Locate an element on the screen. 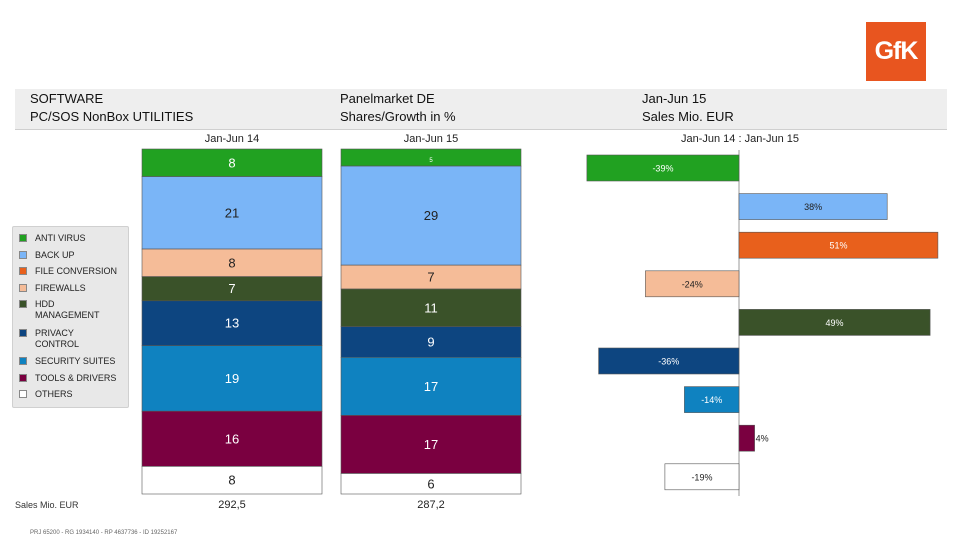  growth-value-label: -24% is located at coordinates (692, 284).